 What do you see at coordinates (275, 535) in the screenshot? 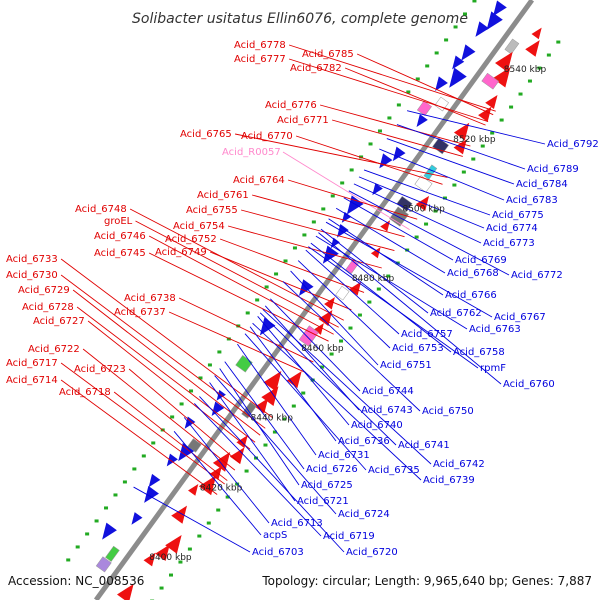
I see `gene-label-right: acpS` at bounding box center [275, 535].